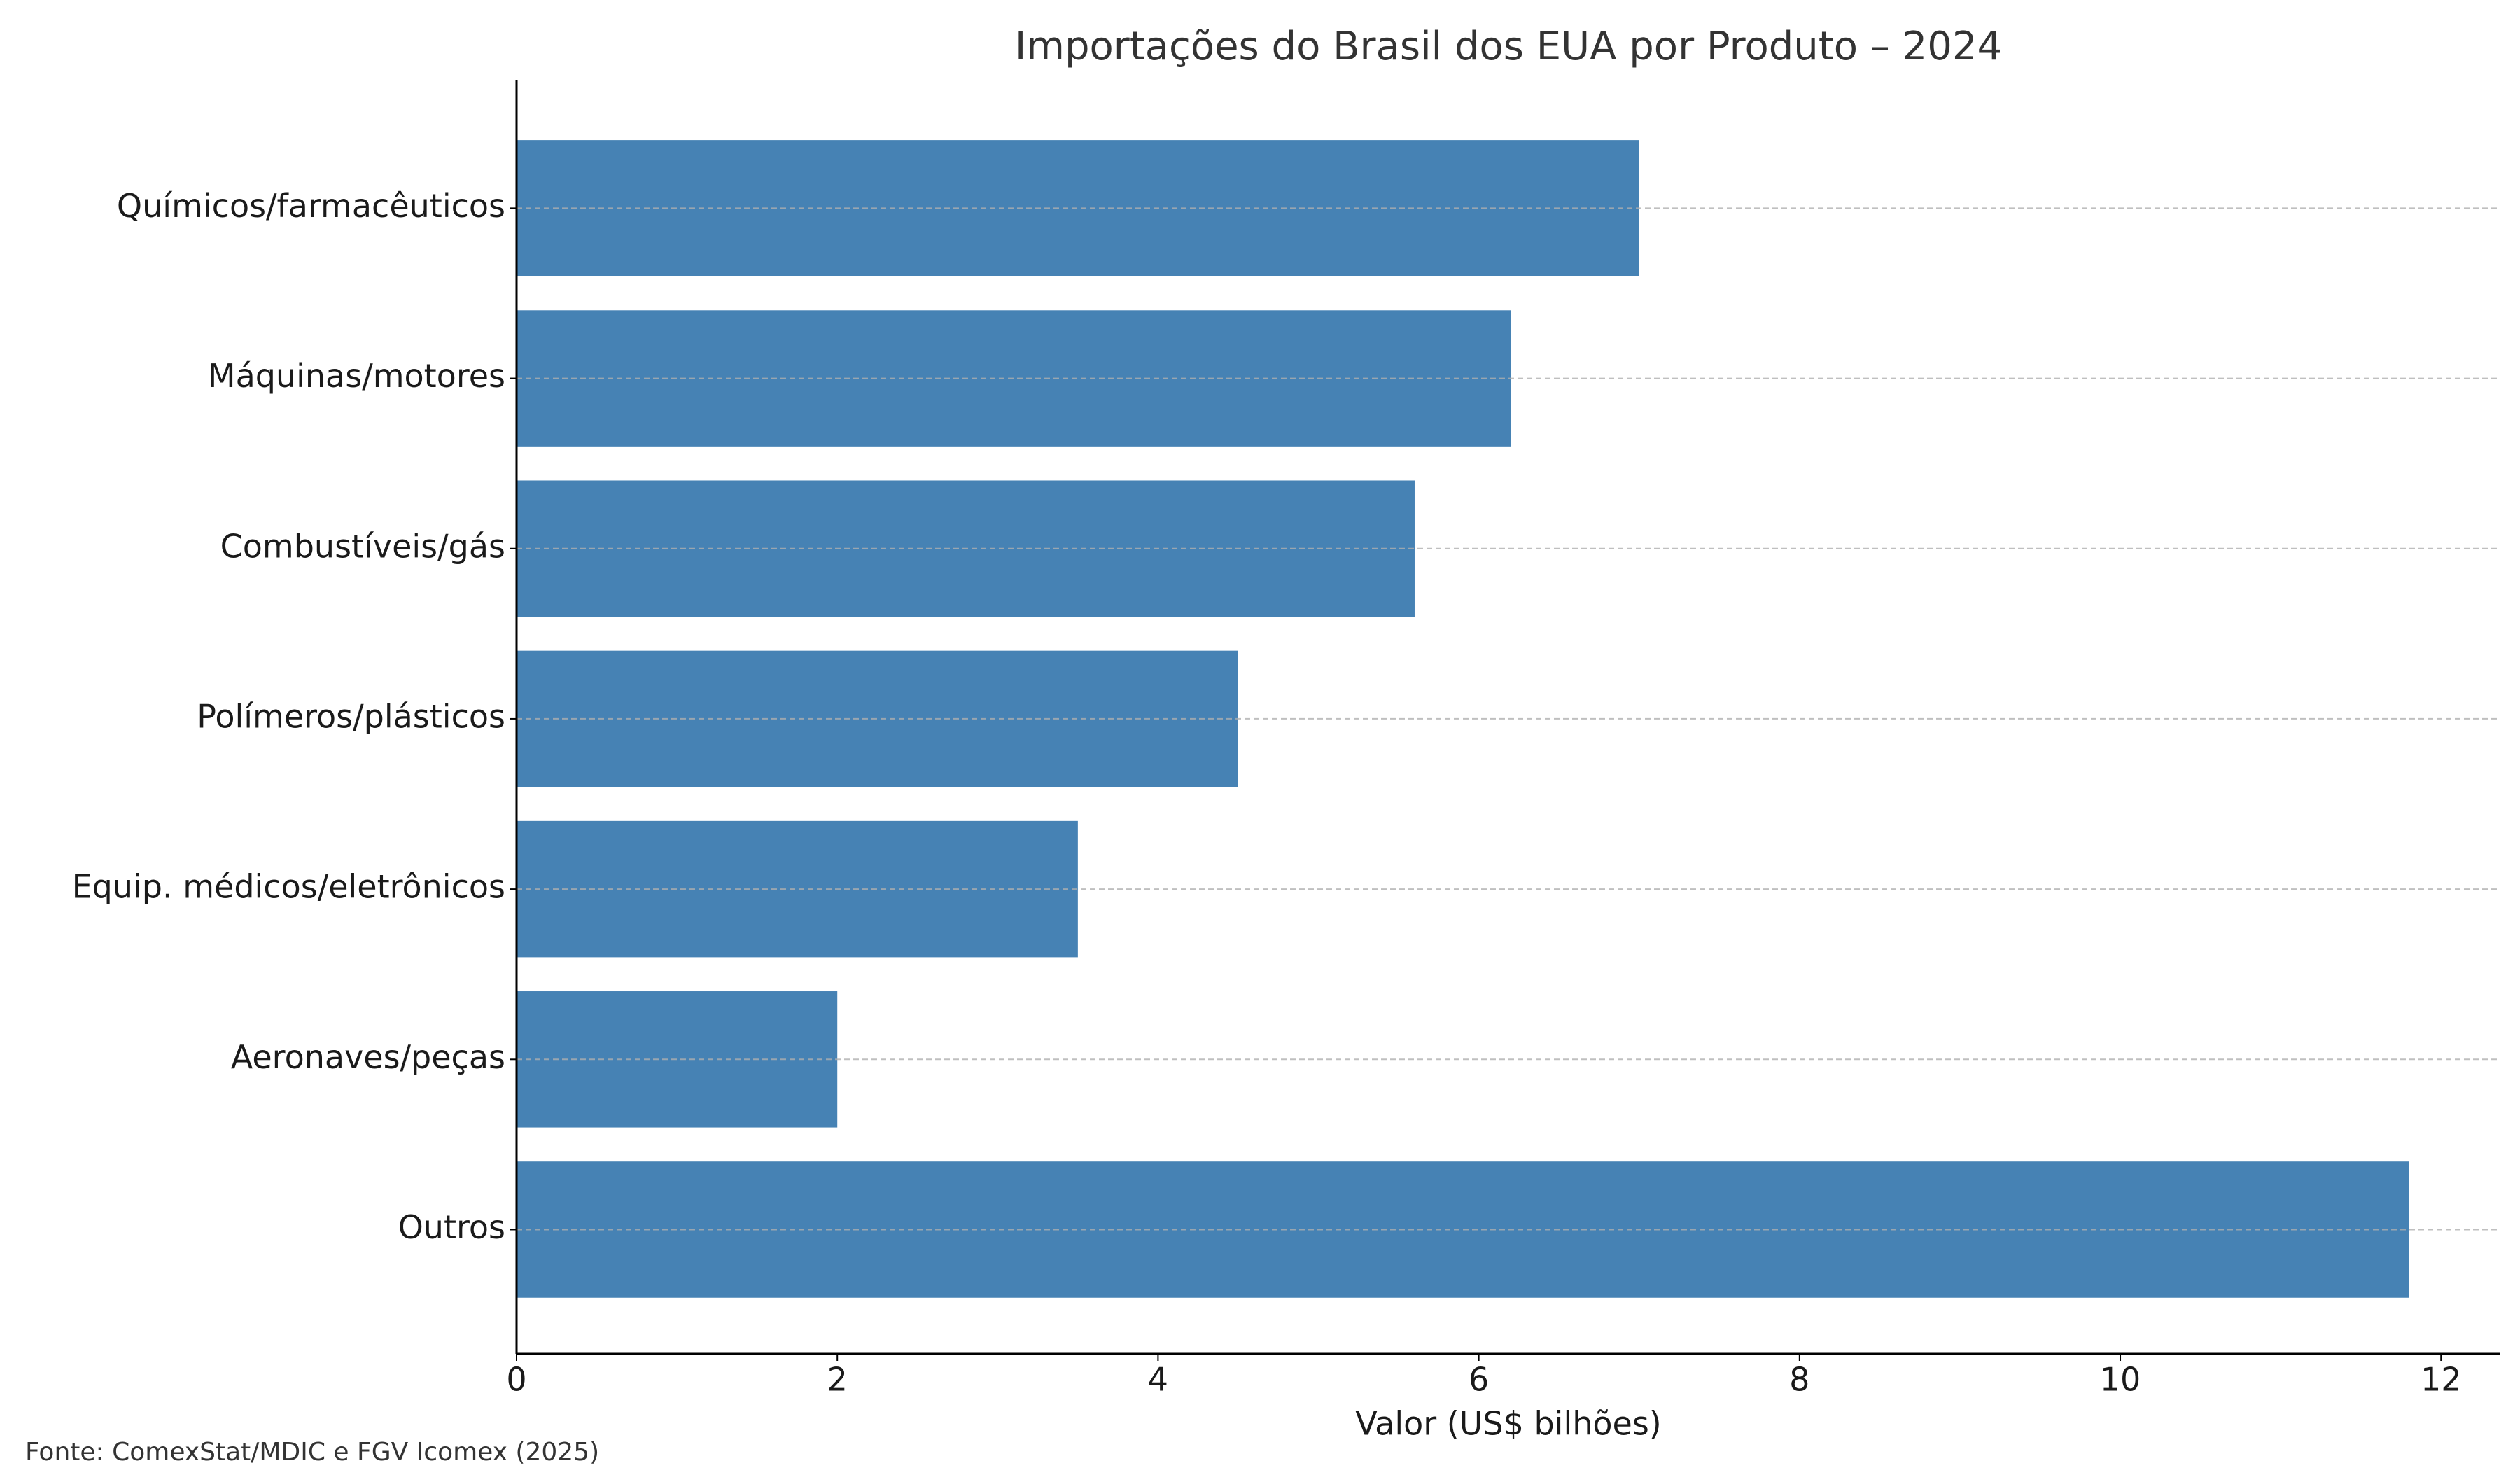 Image resolution: width=2520 pixels, height=1470 pixels. What do you see at coordinates (2120, 1380) in the screenshot?
I see `x-tick-label: 10` at bounding box center [2120, 1380].